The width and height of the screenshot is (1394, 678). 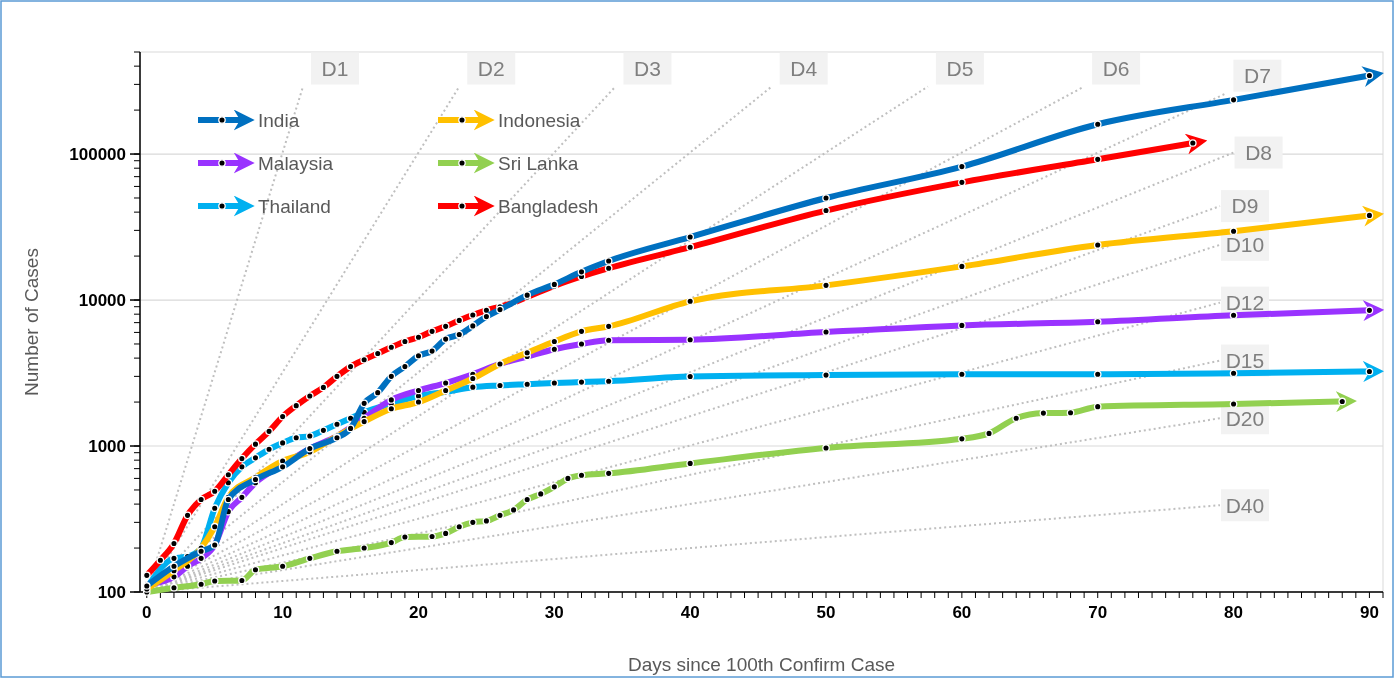 What do you see at coordinates (1245, 505) in the screenshot?
I see `series-label: D40` at bounding box center [1245, 505].